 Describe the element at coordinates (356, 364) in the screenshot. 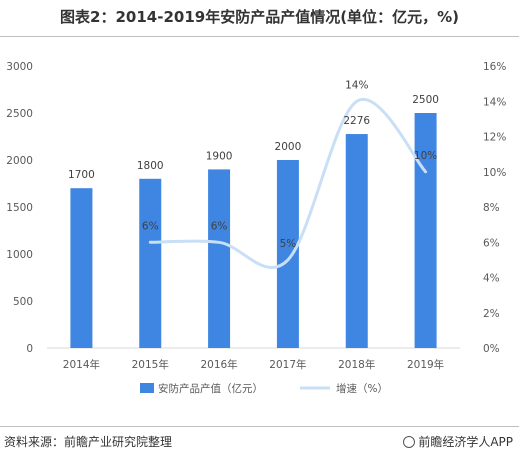

I see `x-tick-label: 2018年` at that location.